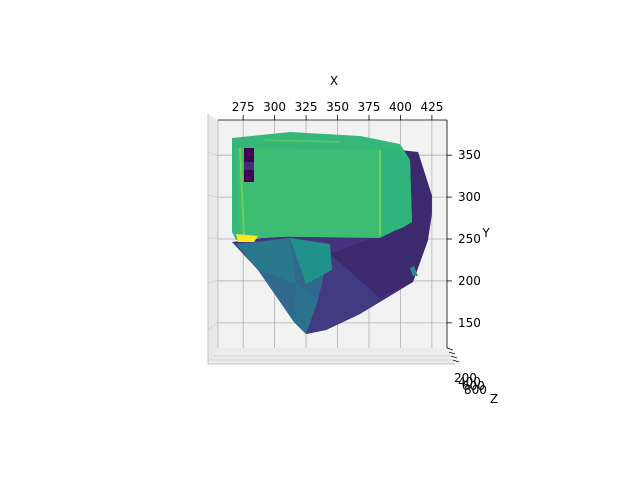  Describe the element at coordinates (469, 239) in the screenshot. I see `y-tick-label: 250` at that location.